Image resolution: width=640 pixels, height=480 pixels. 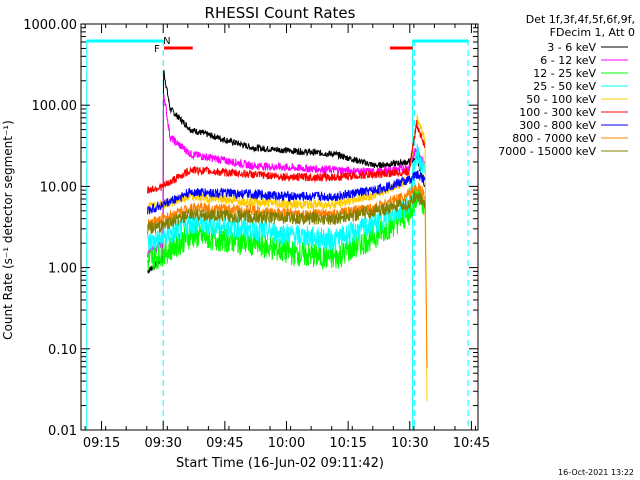 What do you see at coordinates (101, 443) in the screenshot?
I see `x-tick-label: 09:15` at bounding box center [101, 443].